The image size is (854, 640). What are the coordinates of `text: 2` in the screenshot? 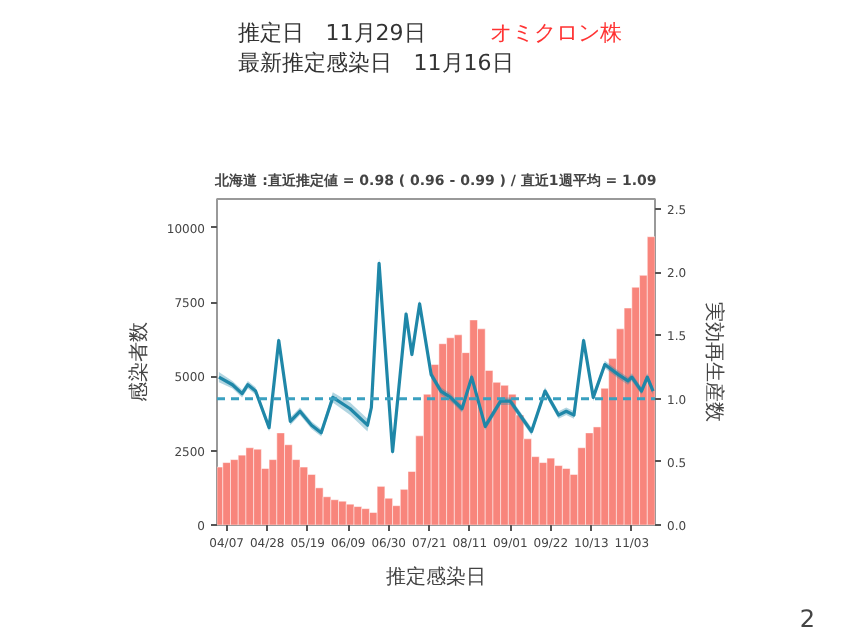 It's located at (807, 619).